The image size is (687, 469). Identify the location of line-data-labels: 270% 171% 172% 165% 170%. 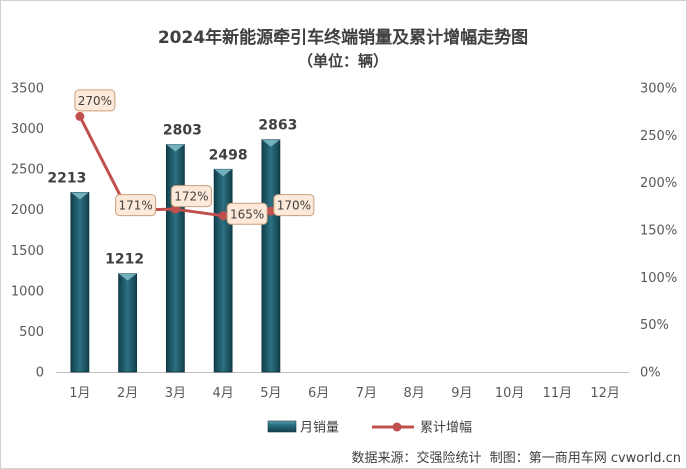
(194, 157).